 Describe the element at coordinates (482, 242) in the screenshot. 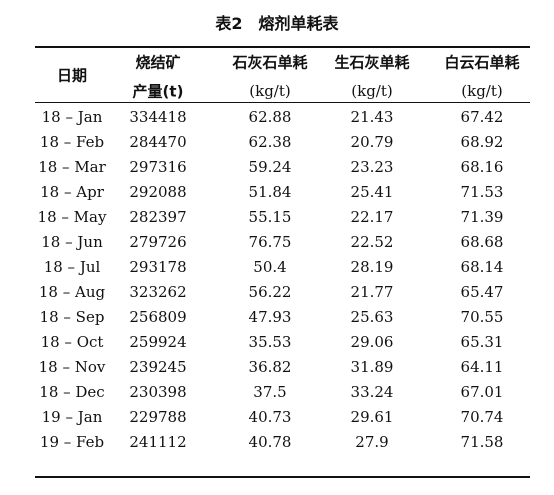

I see `table-cell: 68.68` at that location.